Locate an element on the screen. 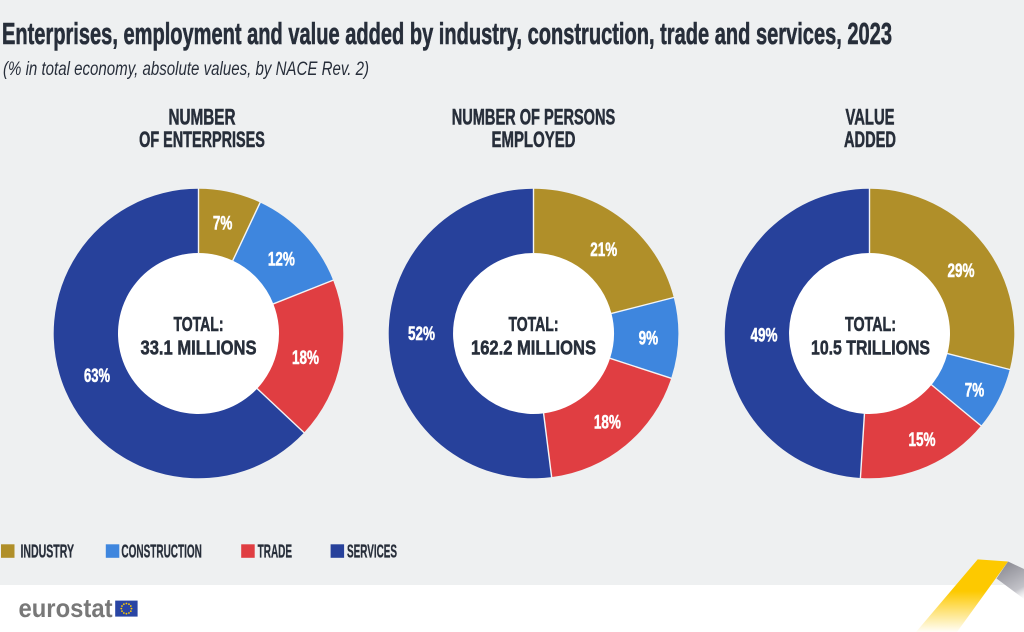  svg-text: EMPLOYED is located at coordinates (534, 139).